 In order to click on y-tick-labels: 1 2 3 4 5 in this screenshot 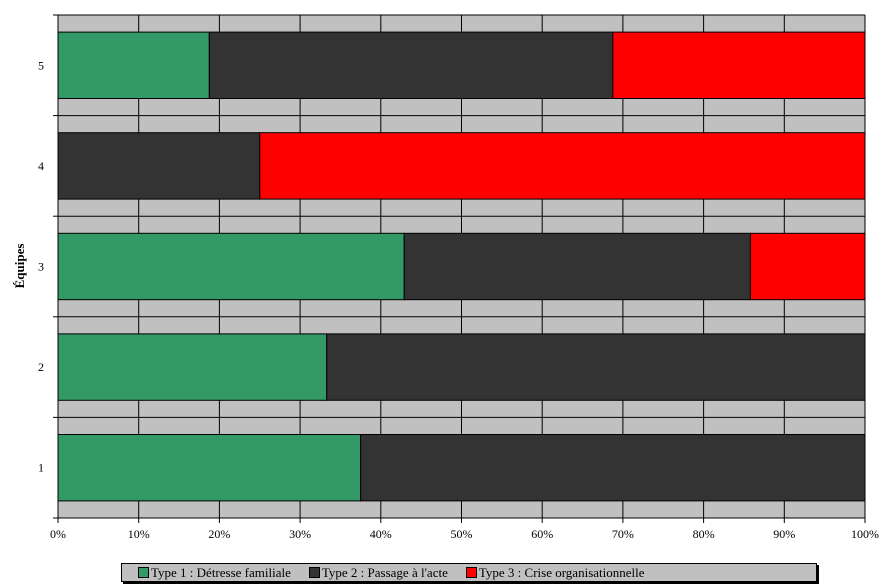, I will do `click(41, 266)`.